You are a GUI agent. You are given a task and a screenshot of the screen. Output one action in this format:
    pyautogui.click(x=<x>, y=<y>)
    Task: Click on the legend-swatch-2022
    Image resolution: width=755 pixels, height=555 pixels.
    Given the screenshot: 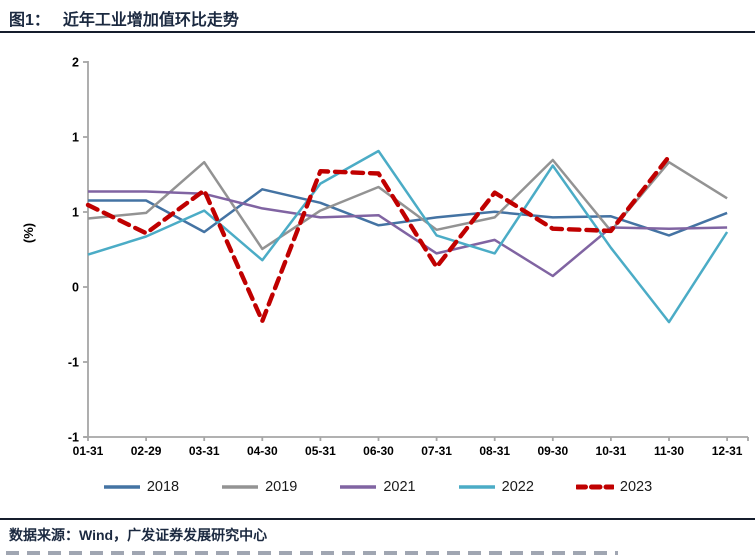 What is the action you would take?
    pyautogui.click(x=476, y=487)
    